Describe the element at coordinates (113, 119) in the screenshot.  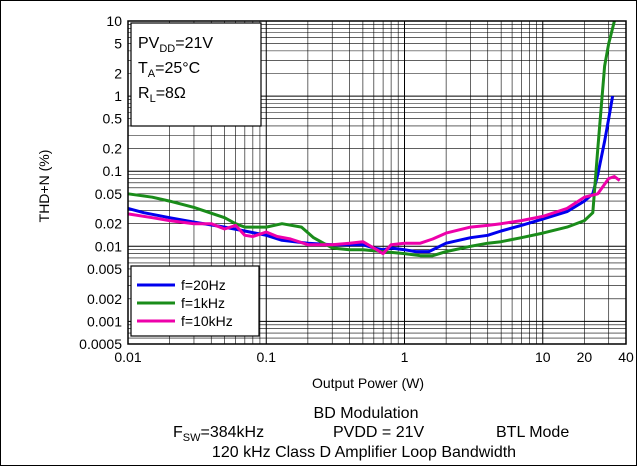
I see `y-tick-label: 0.5` at that location.